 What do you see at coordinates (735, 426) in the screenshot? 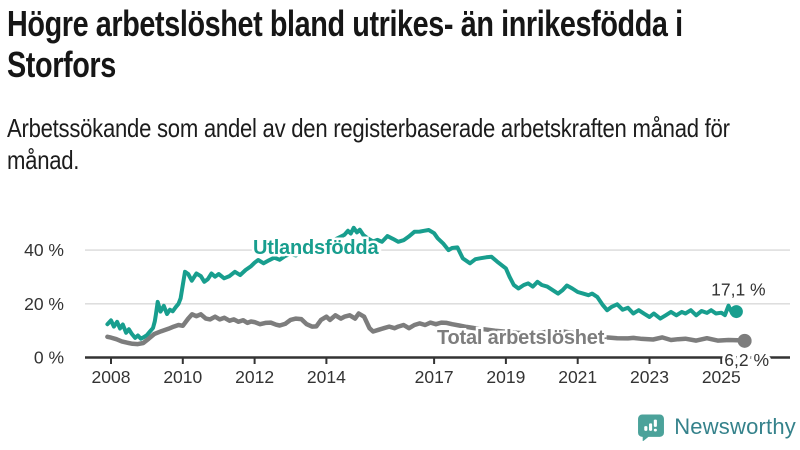
I see `newsworthy-wordmark: Newsworthy` at bounding box center [735, 426].